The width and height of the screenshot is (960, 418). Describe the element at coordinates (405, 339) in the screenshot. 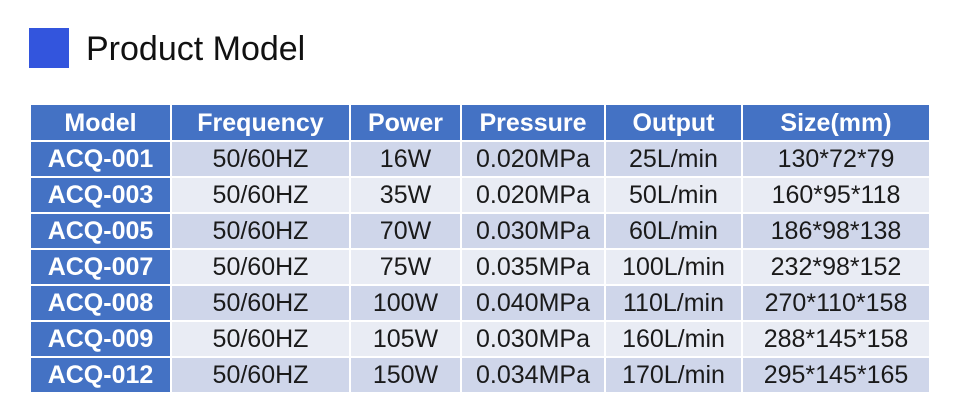

I see `cell-power: 105W` at that location.